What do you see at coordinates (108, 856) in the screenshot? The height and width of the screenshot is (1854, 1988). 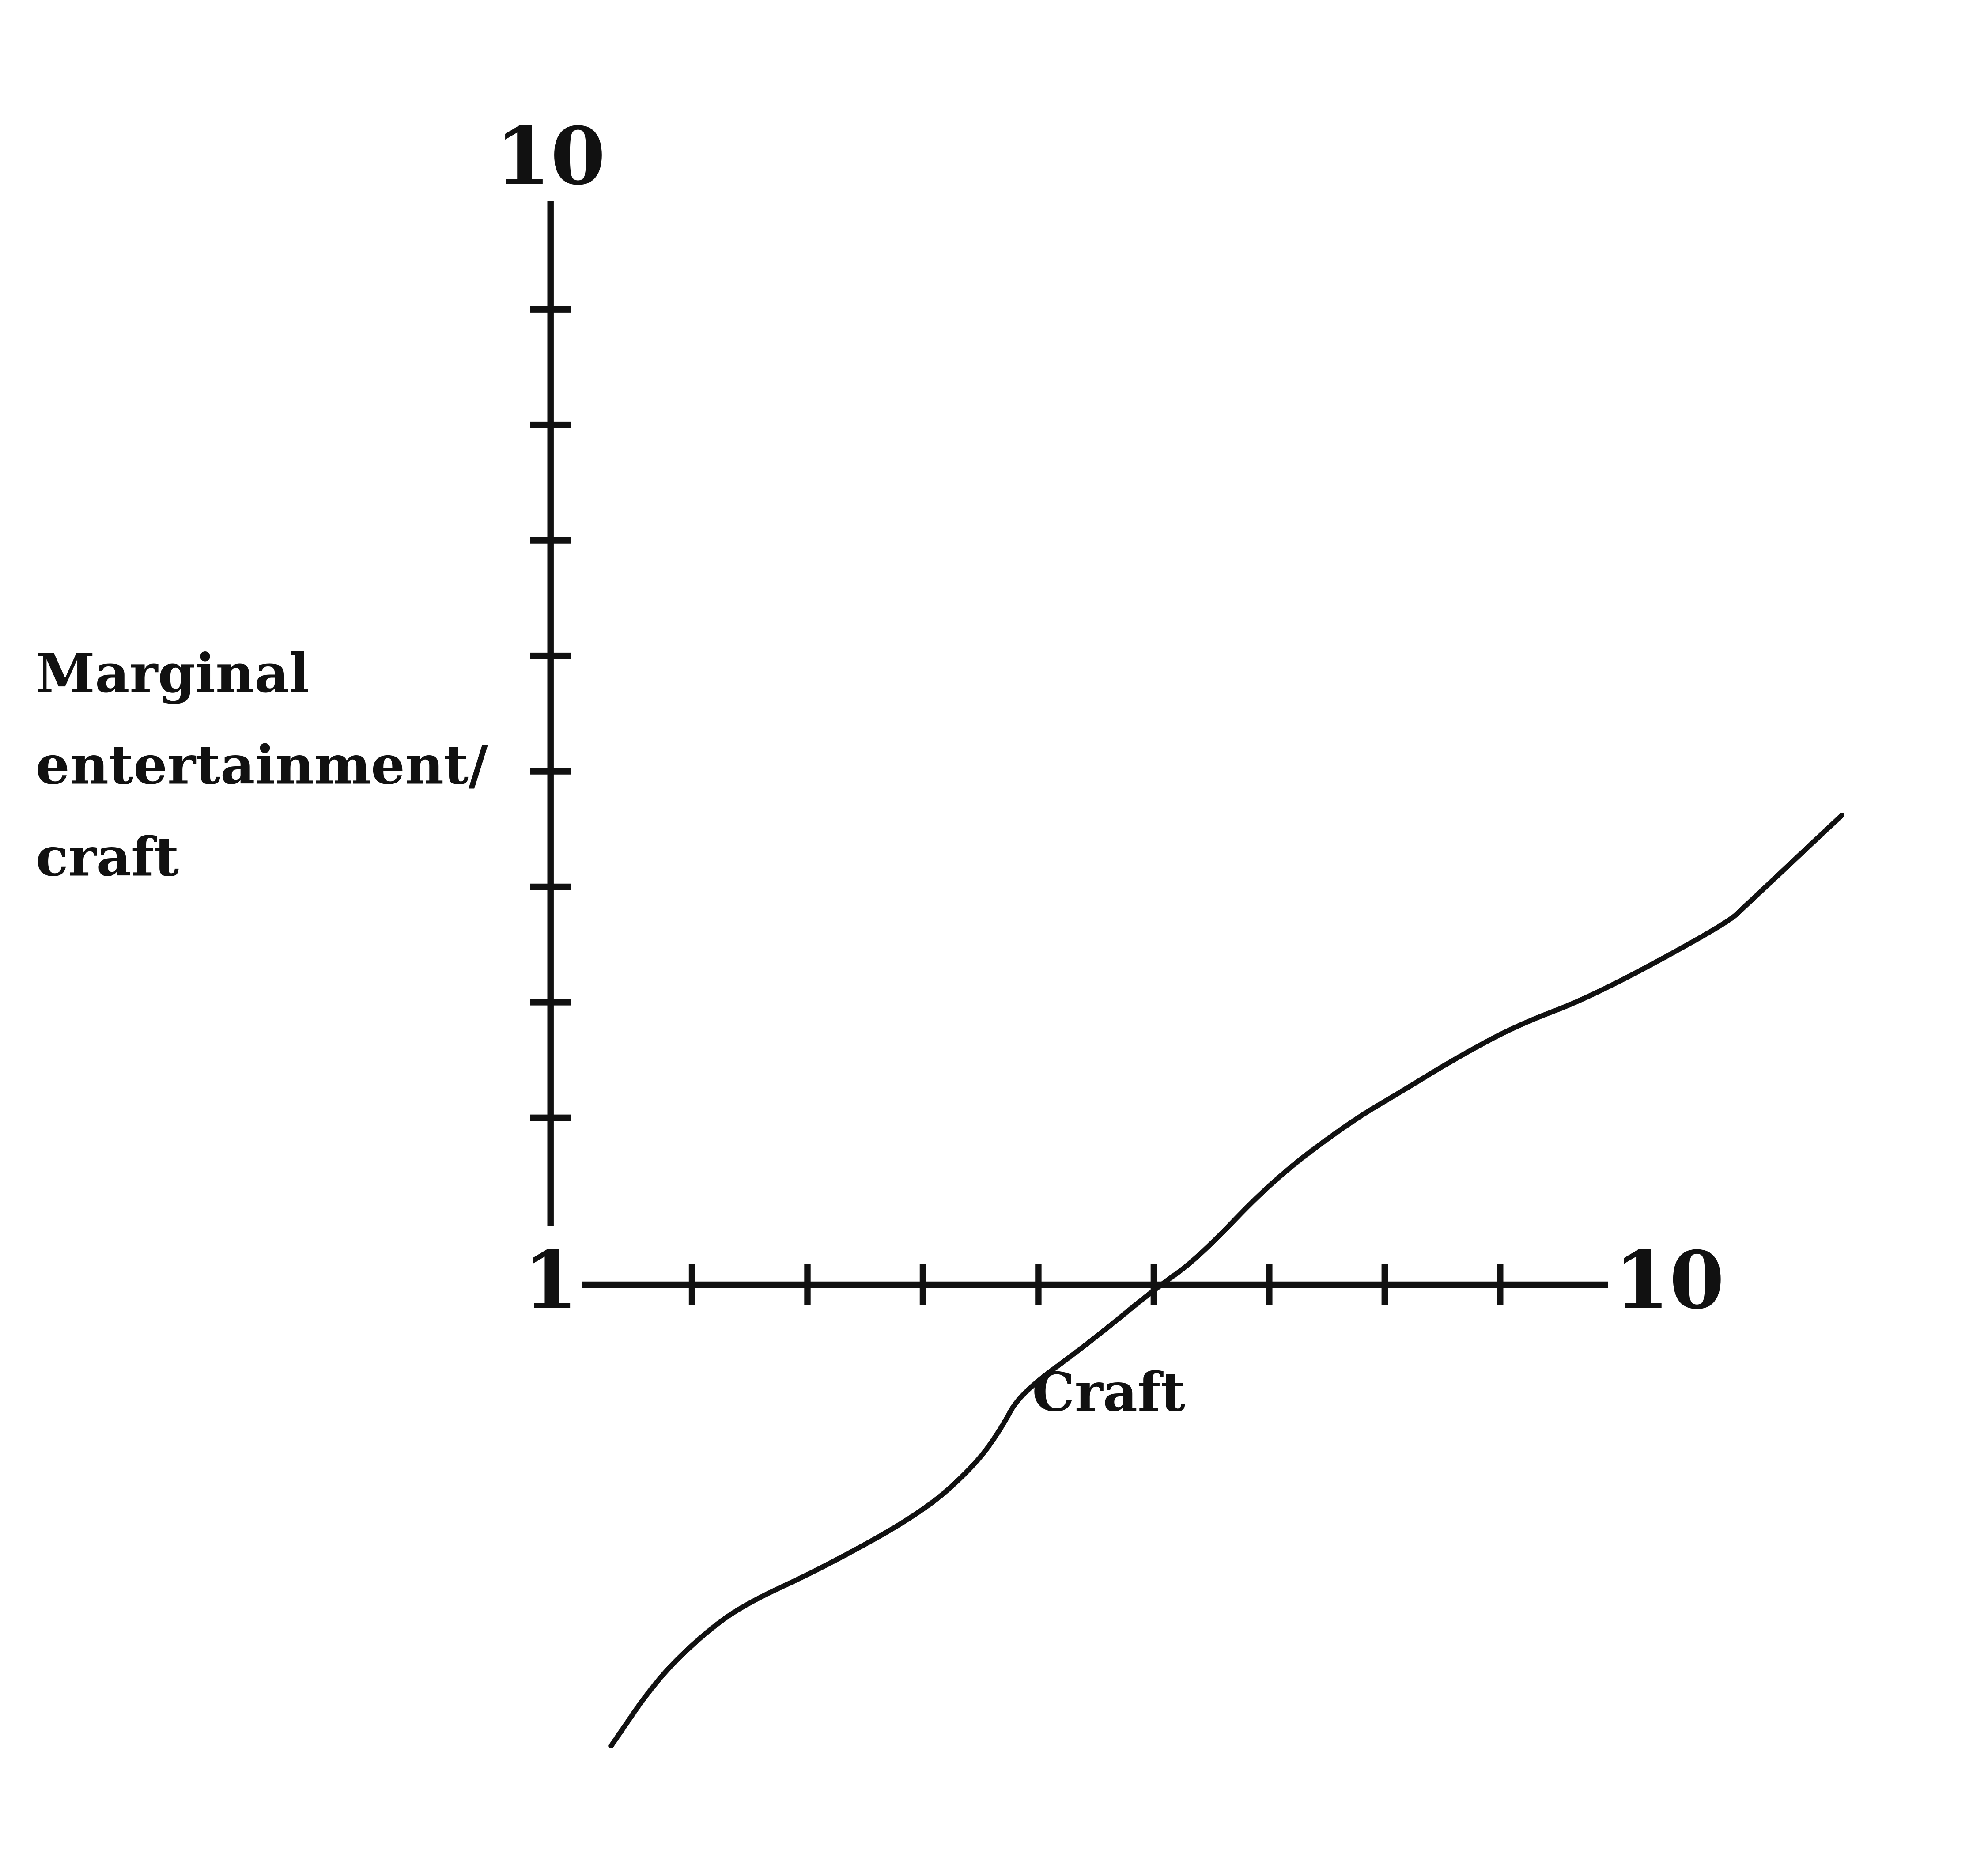 I see `y-axis-label: craft` at bounding box center [108, 856].